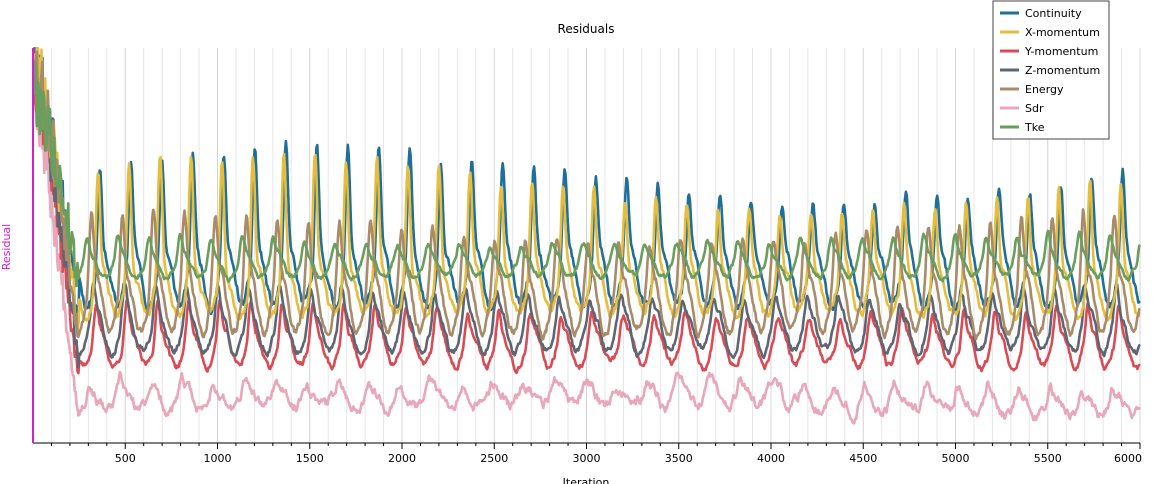  Describe the element at coordinates (1128, 458) in the screenshot. I see `x-tick-label: 6000` at that location.